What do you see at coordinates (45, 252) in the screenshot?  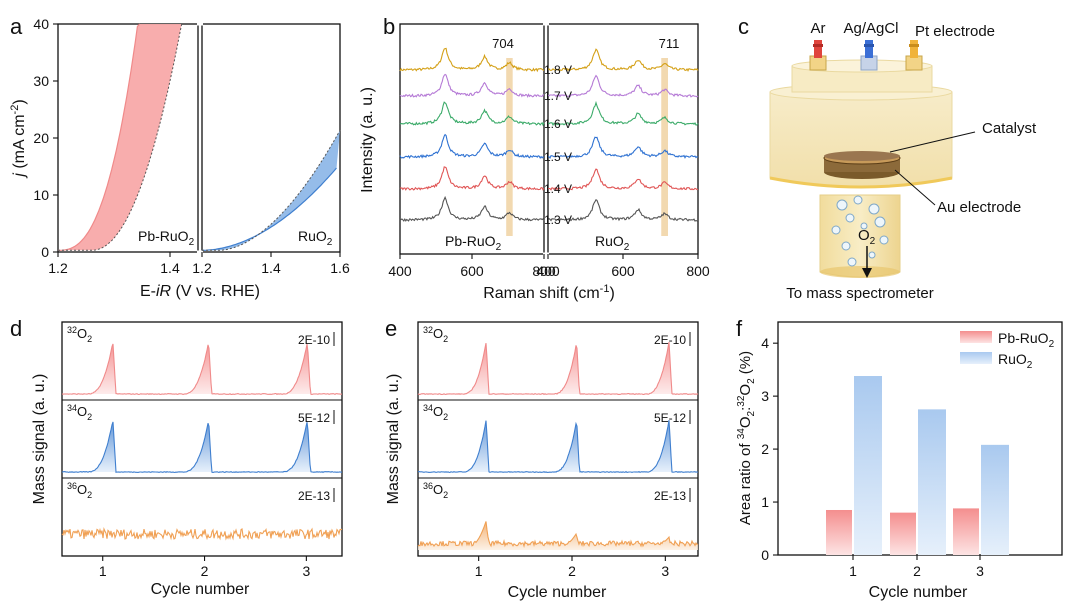 I see `y-tick-label: 0` at bounding box center [45, 252].